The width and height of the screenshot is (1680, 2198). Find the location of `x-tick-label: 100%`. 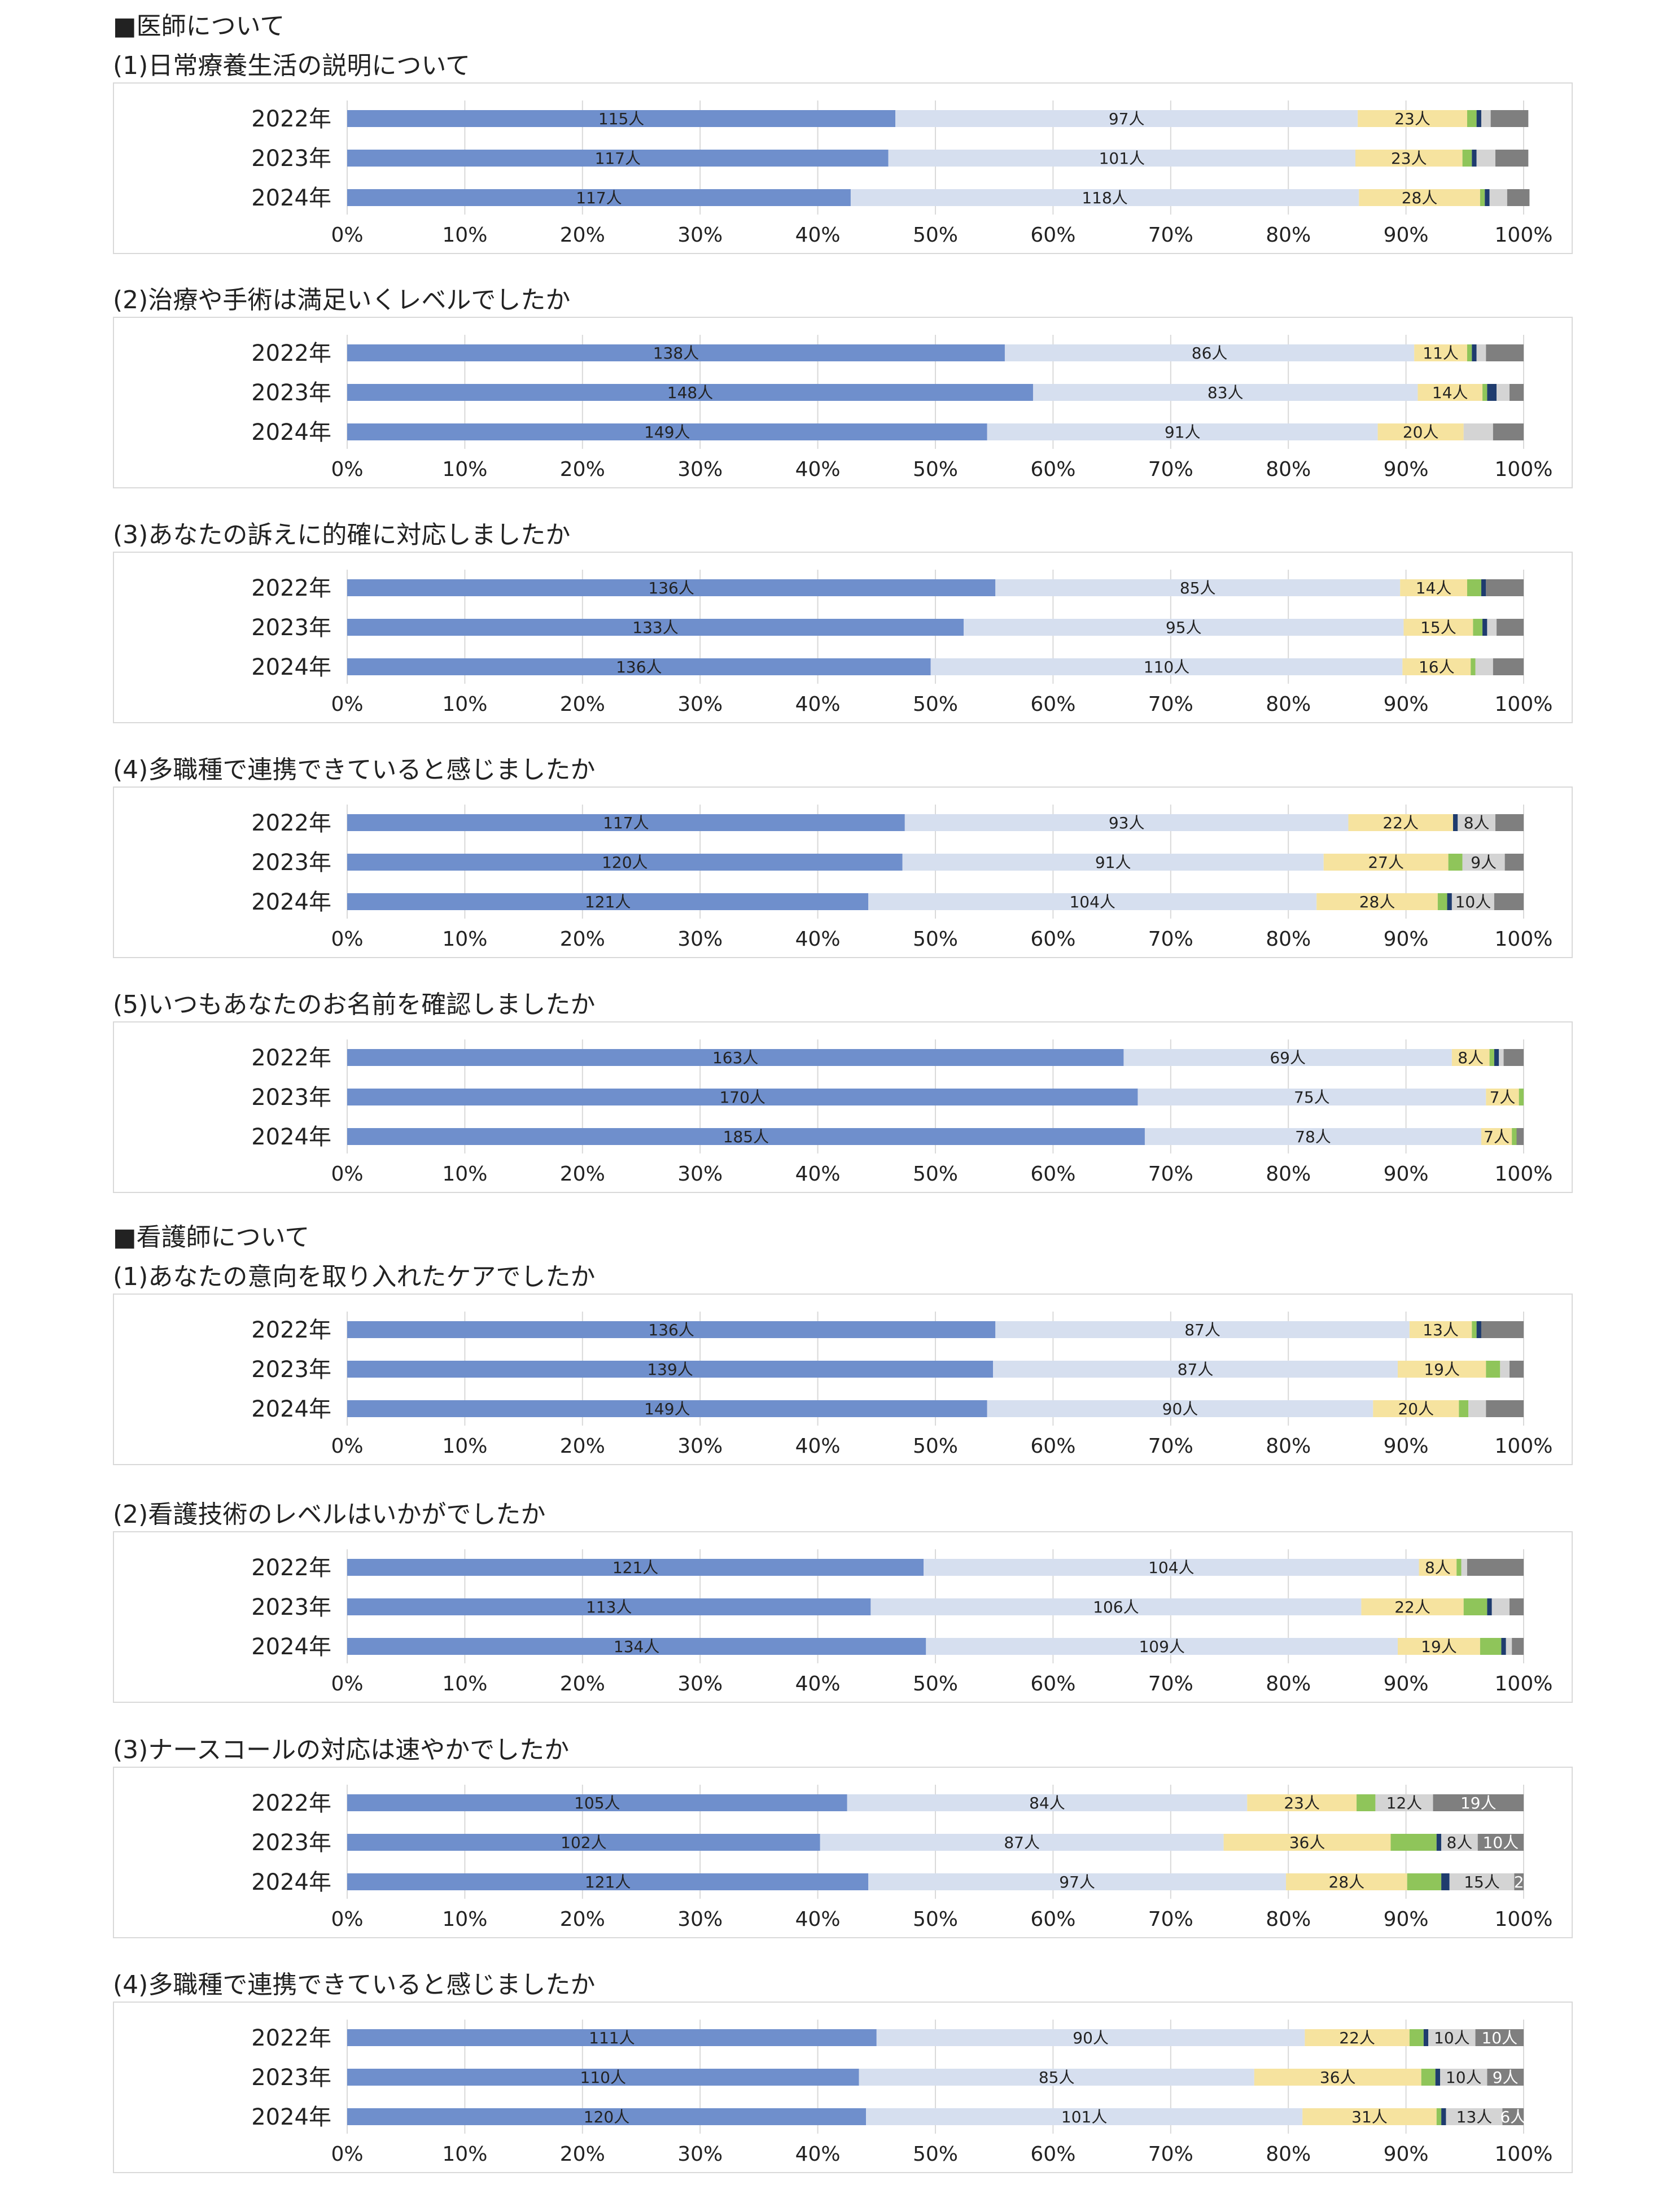

x-tick-label: 100% is located at coordinates (1524, 1684).